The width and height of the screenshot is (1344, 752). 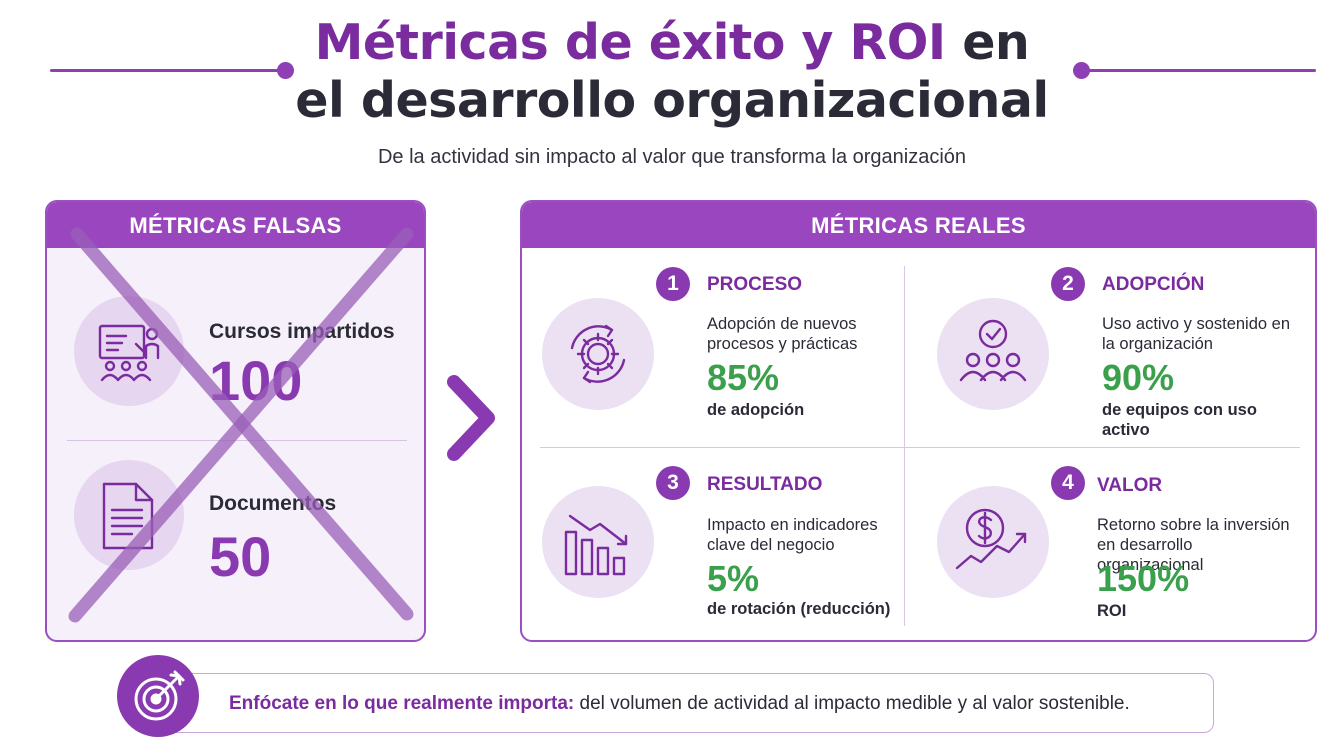 I want to click on presentation-icon, so click(x=129, y=351).